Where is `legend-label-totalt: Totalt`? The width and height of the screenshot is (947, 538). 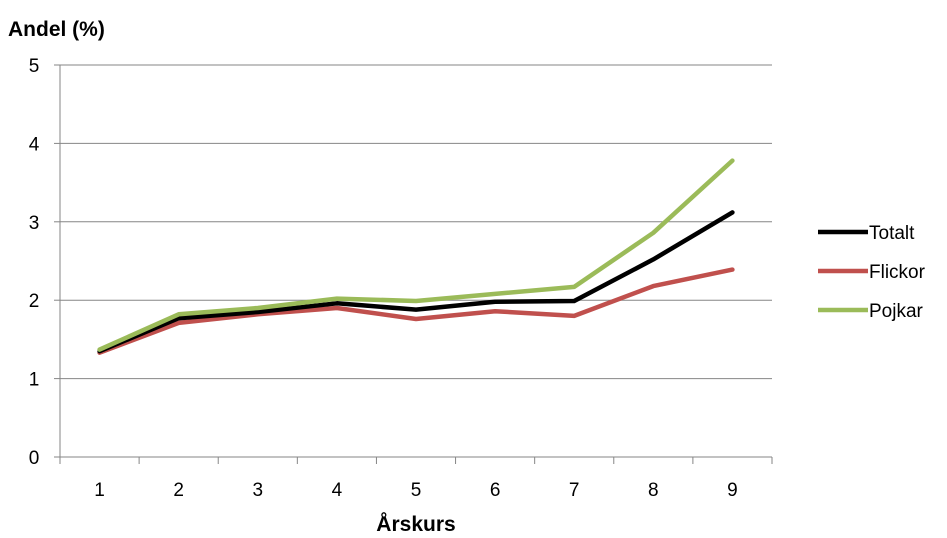
legend-label-totalt: Totalt is located at coordinates (892, 233).